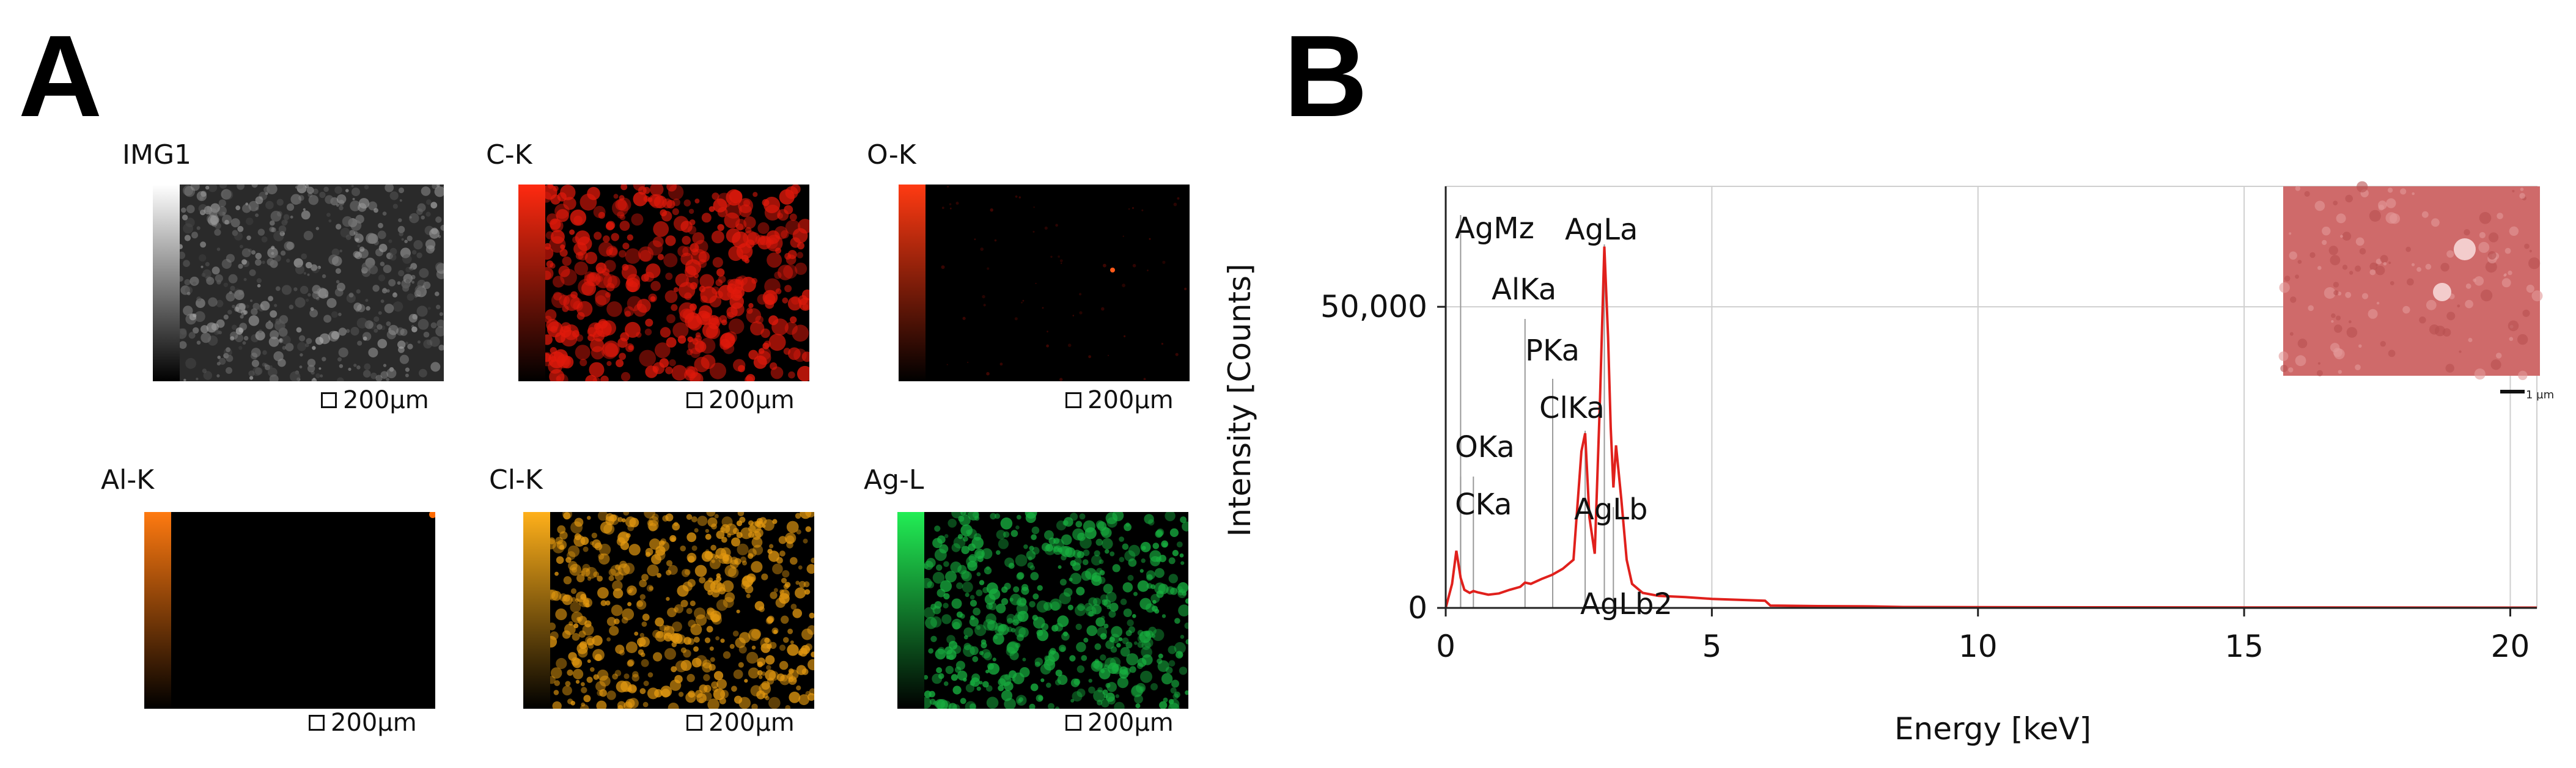 This screenshot has height=768, width=2576. I want to click on panel-label-b: B, so click(1326, 76).